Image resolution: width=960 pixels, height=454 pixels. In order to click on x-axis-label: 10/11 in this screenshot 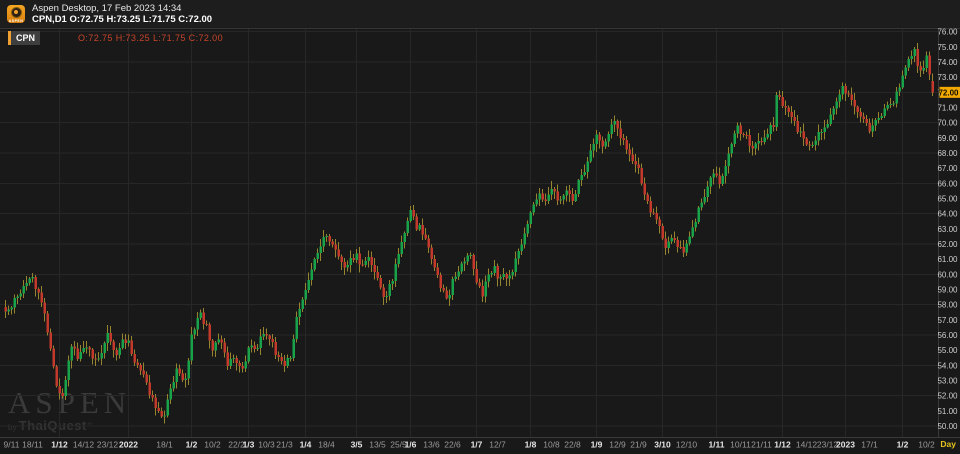, I will do `click(740, 445)`.